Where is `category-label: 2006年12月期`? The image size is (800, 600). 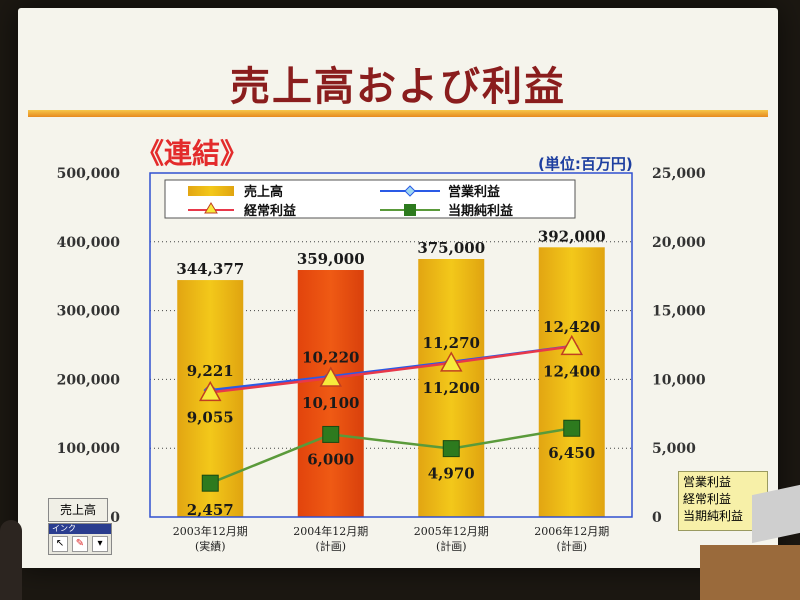
category-label: 2006年12月期 is located at coordinates (571, 531).